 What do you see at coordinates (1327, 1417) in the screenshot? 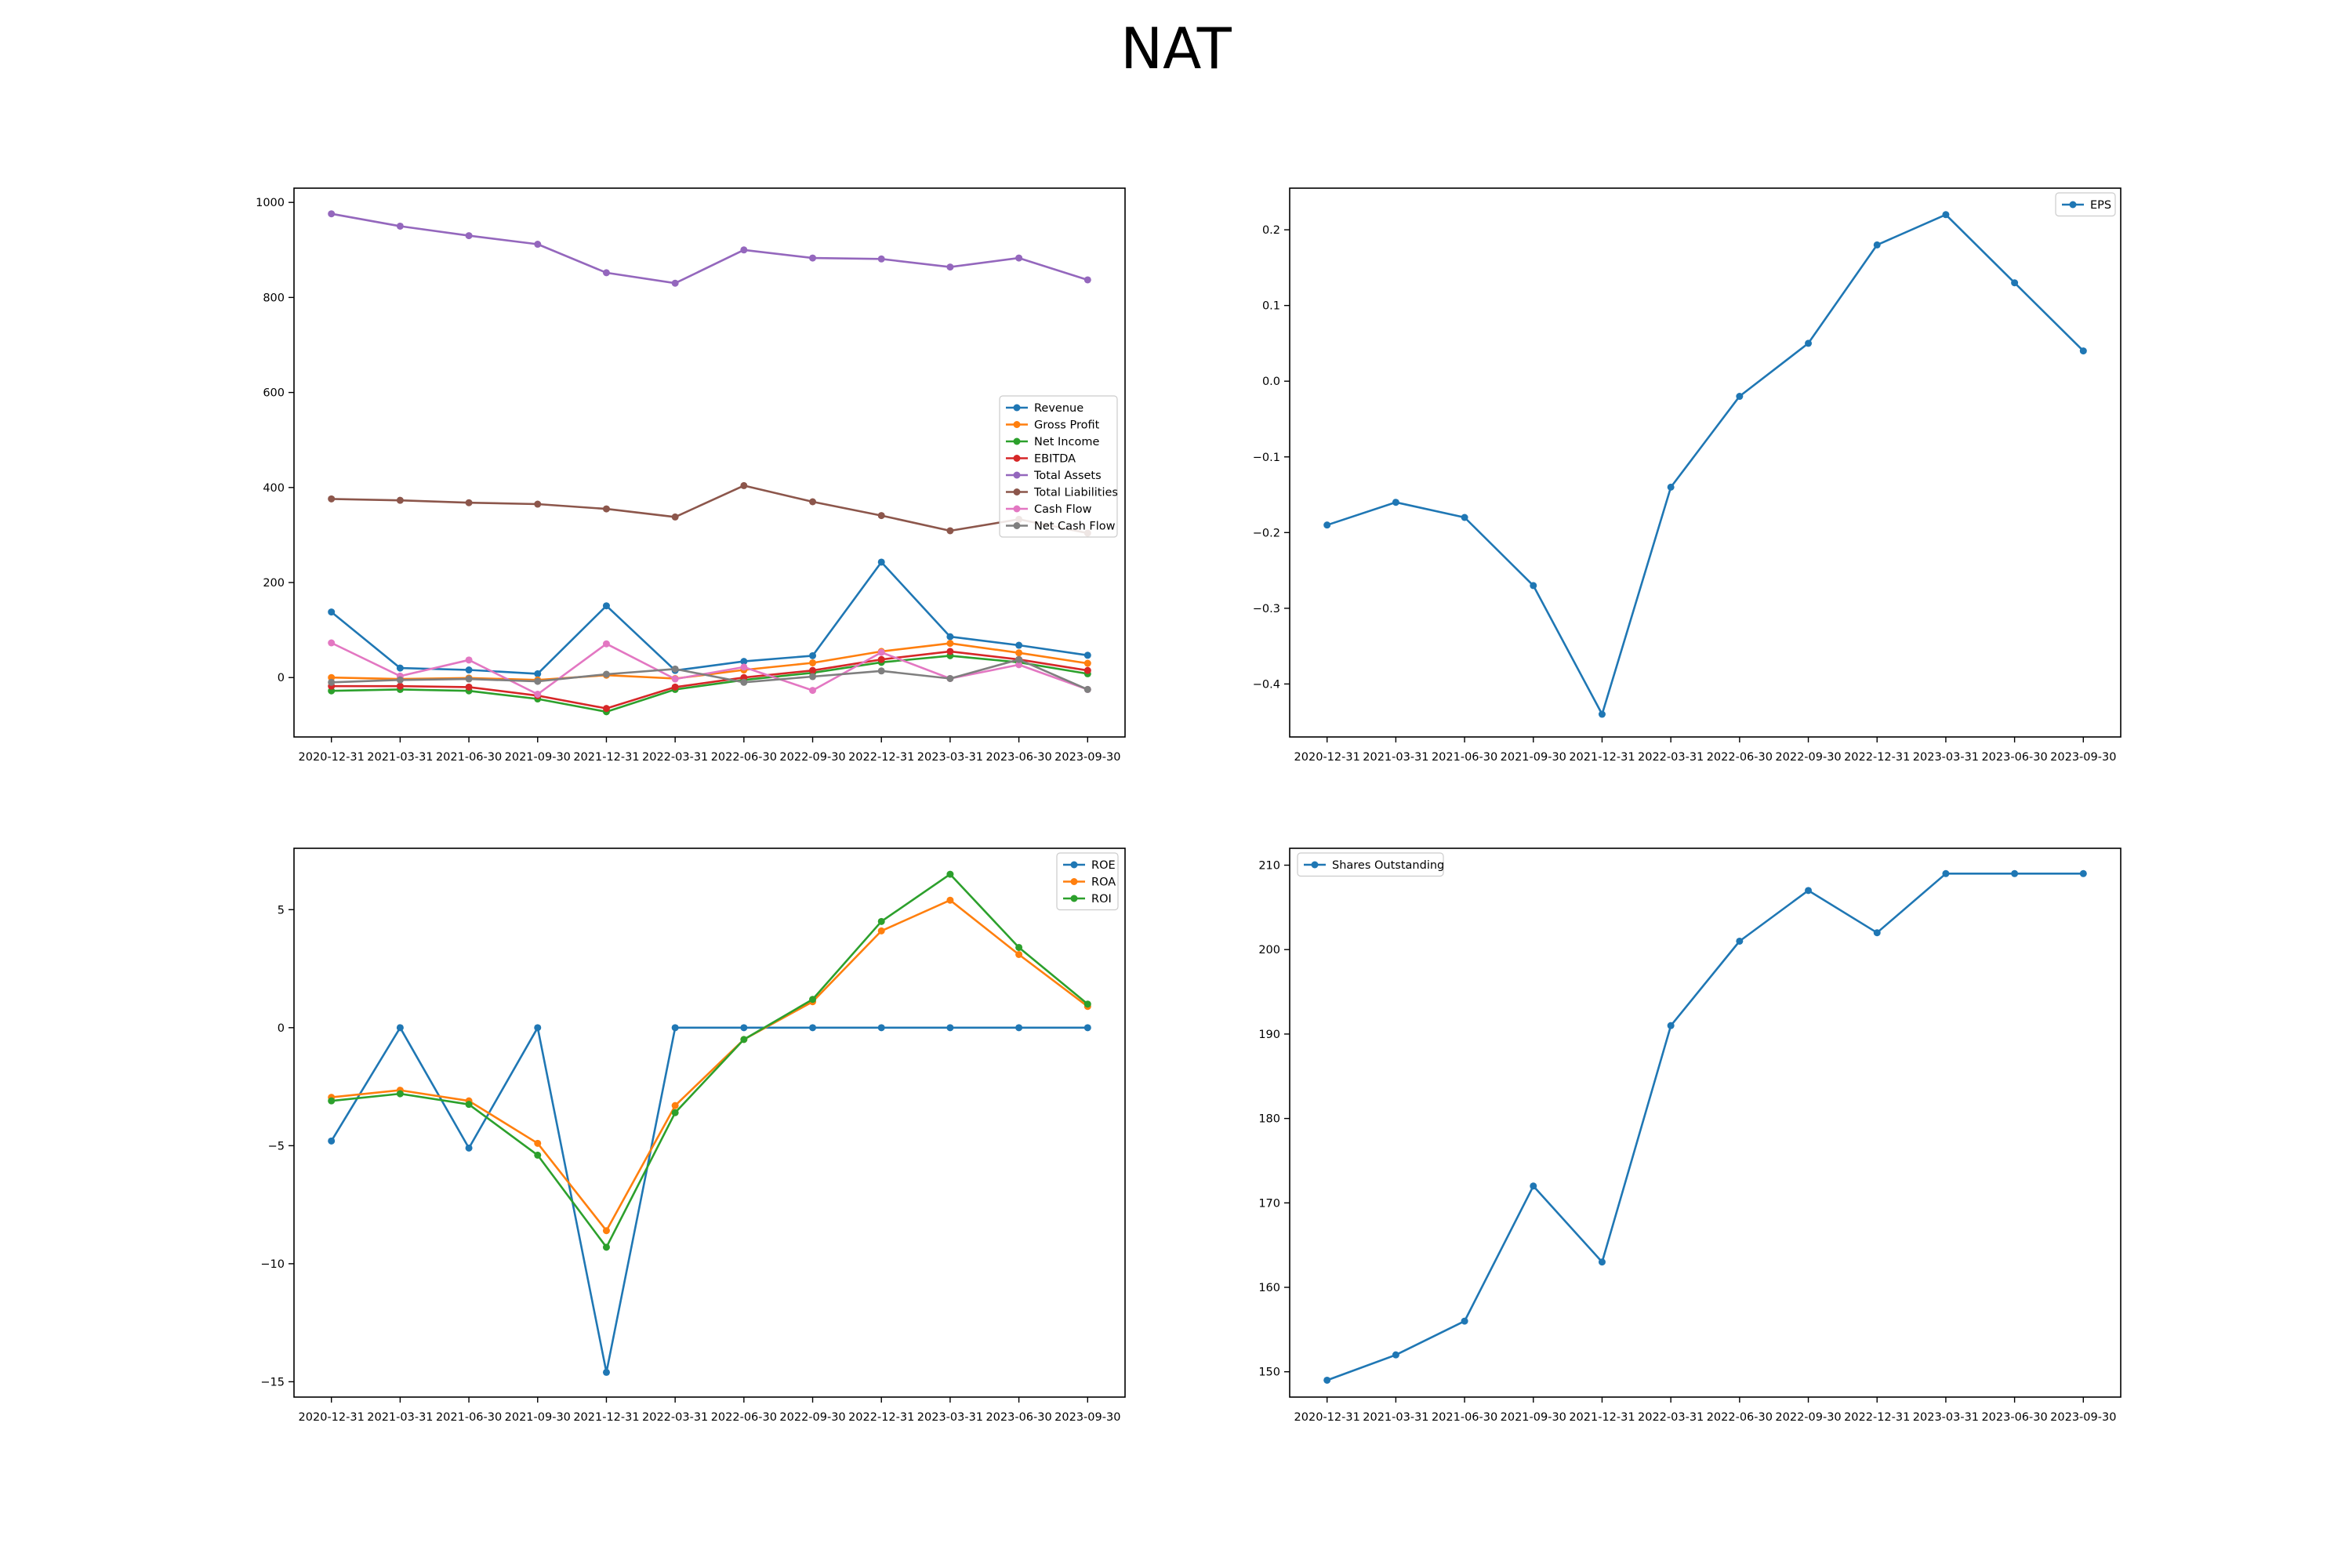
I see `x-tick-label: 2020-12-31` at bounding box center [1327, 1417].